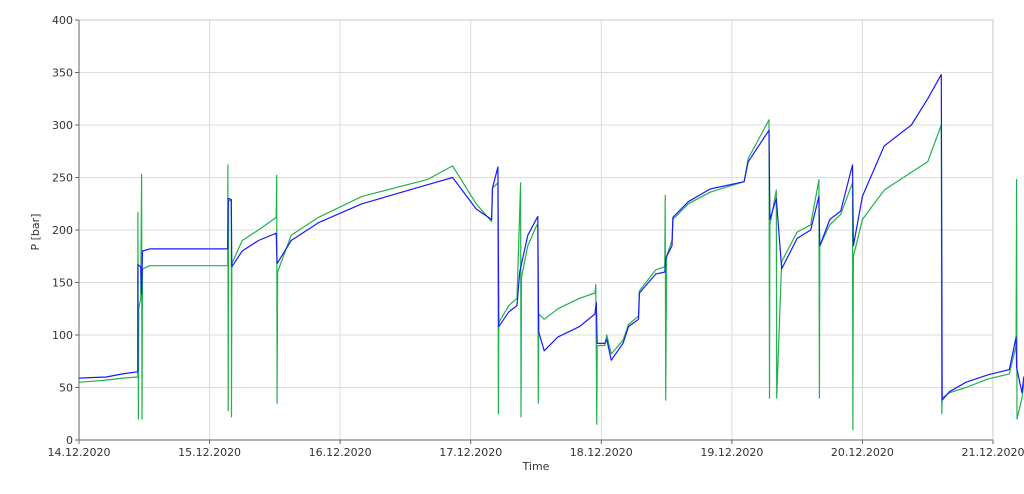 Image resolution: width=1024 pixels, height=494 pixels. Describe the element at coordinates (340, 452) in the screenshot. I see `x-tick-label: 16.12.2020` at that location.